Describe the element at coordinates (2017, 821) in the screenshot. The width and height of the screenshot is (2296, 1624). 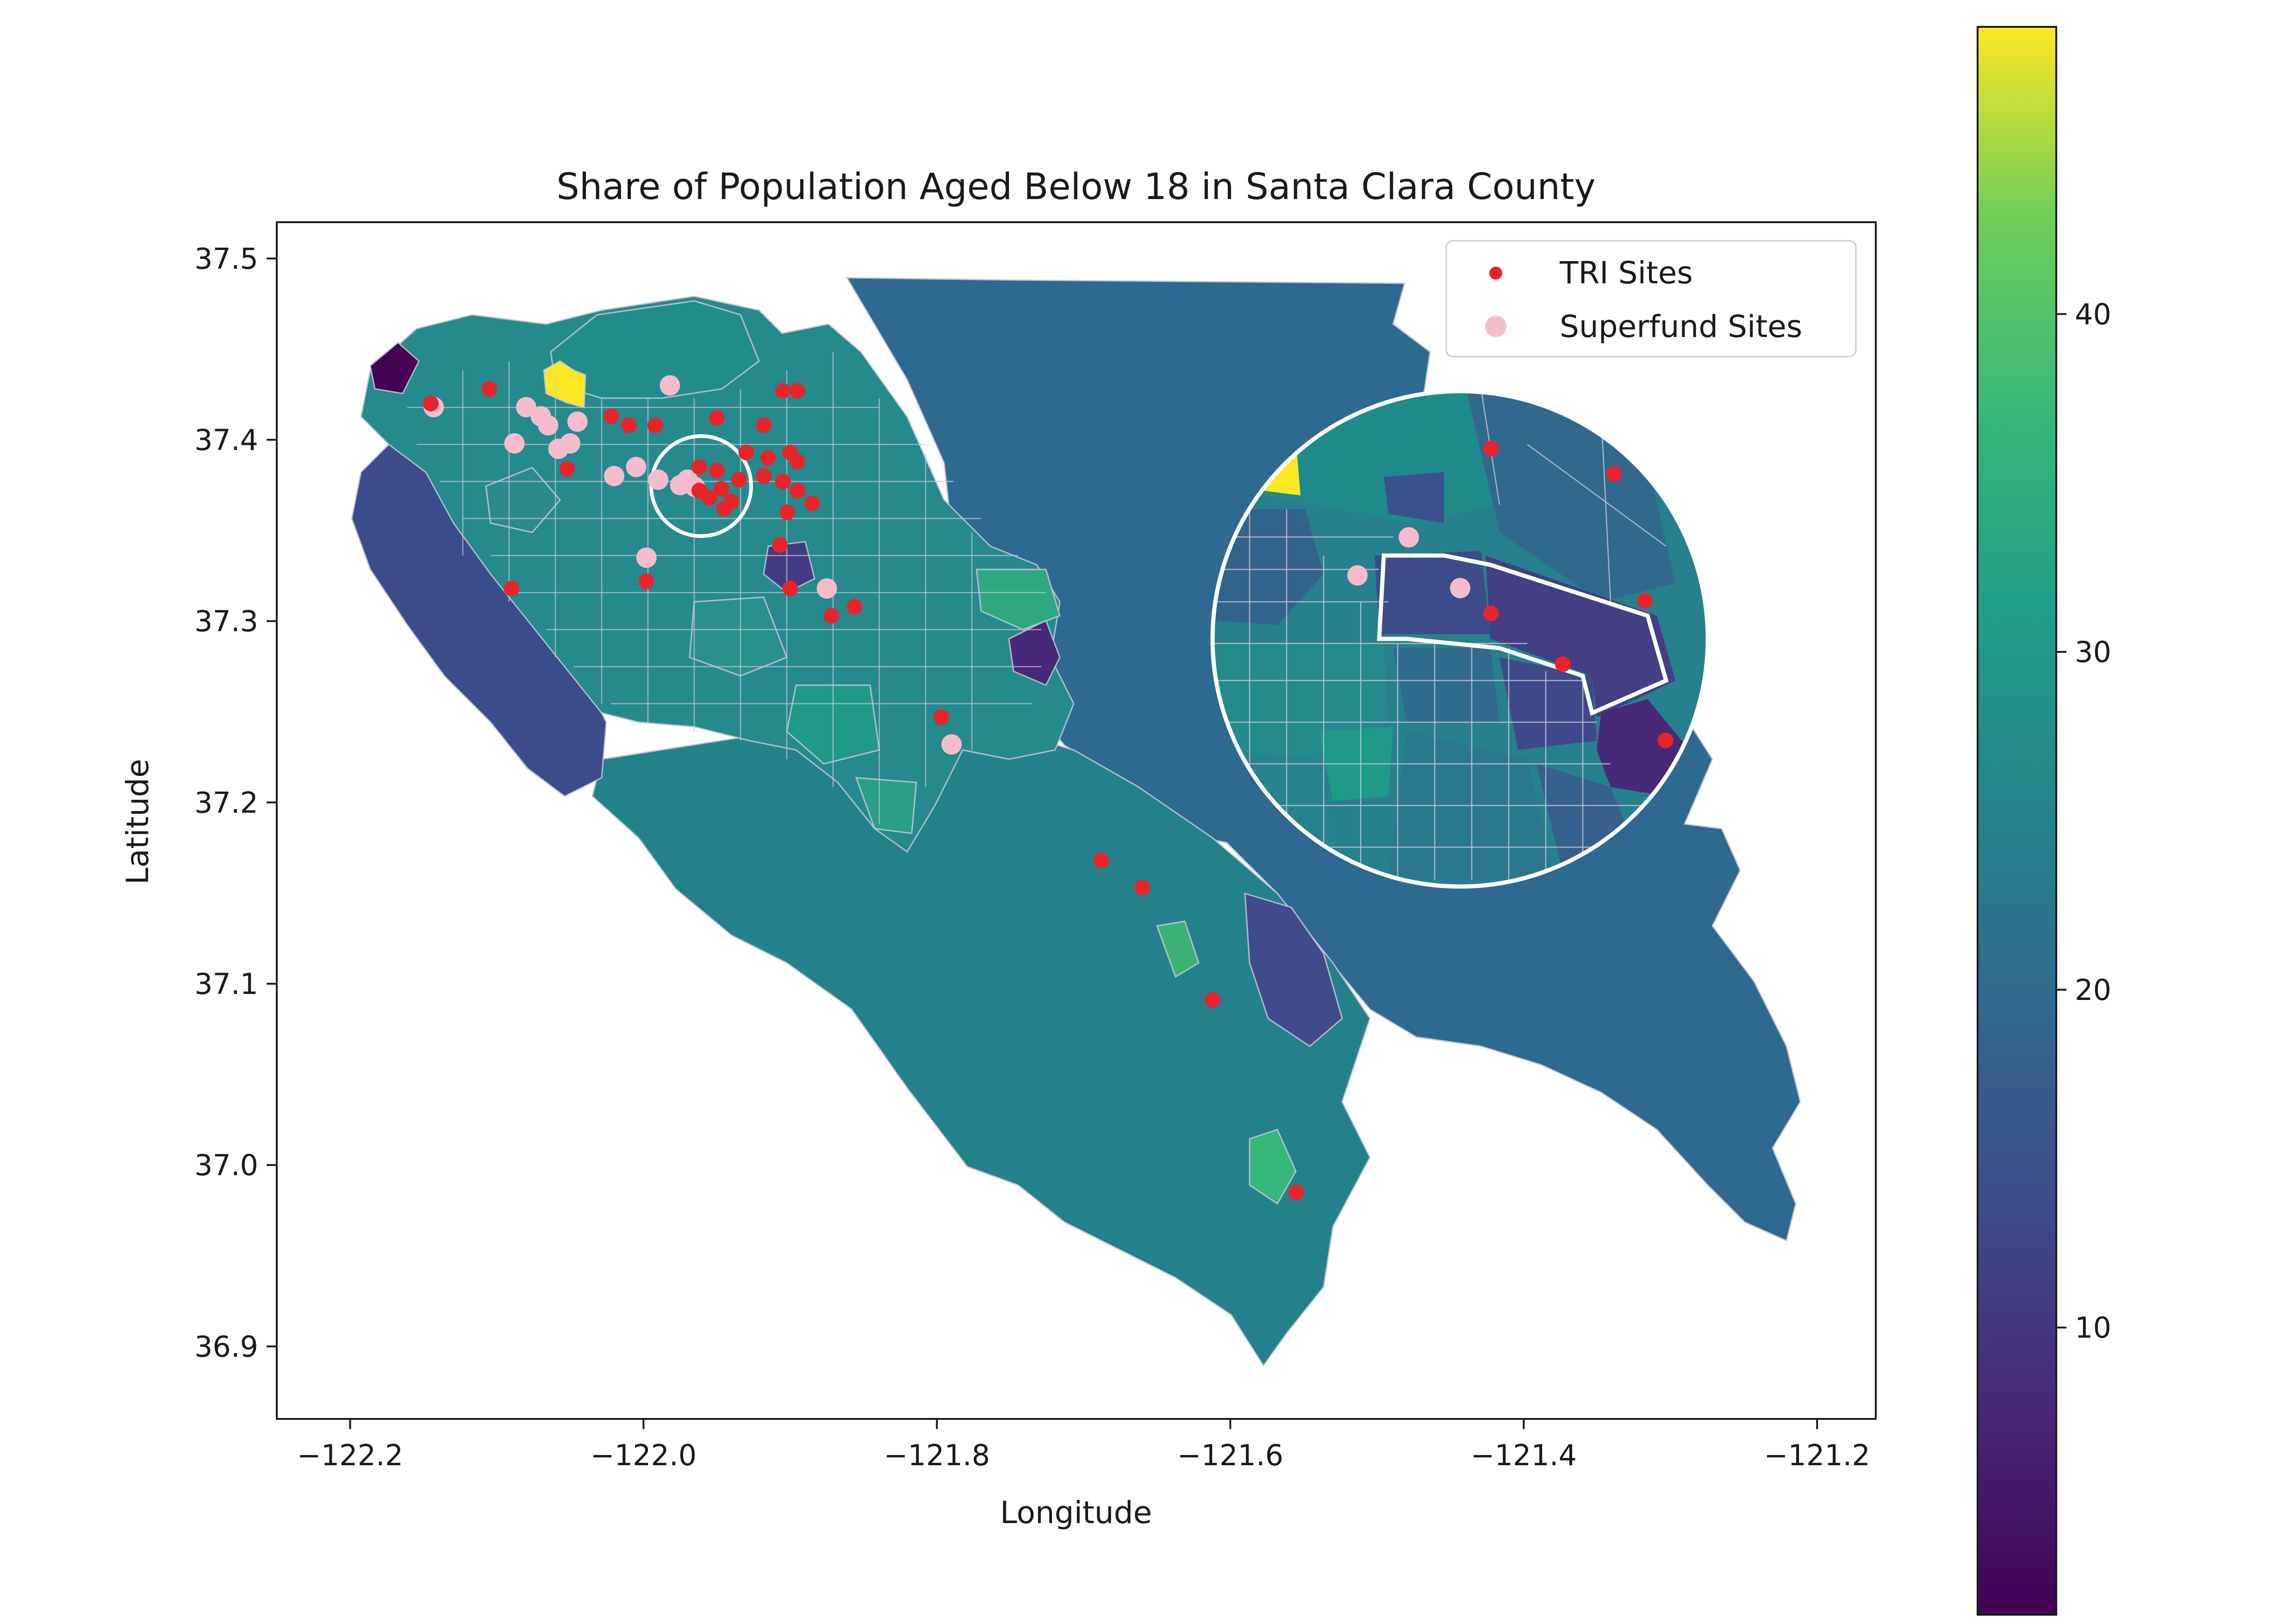
I see `colorbar-gradient` at that location.